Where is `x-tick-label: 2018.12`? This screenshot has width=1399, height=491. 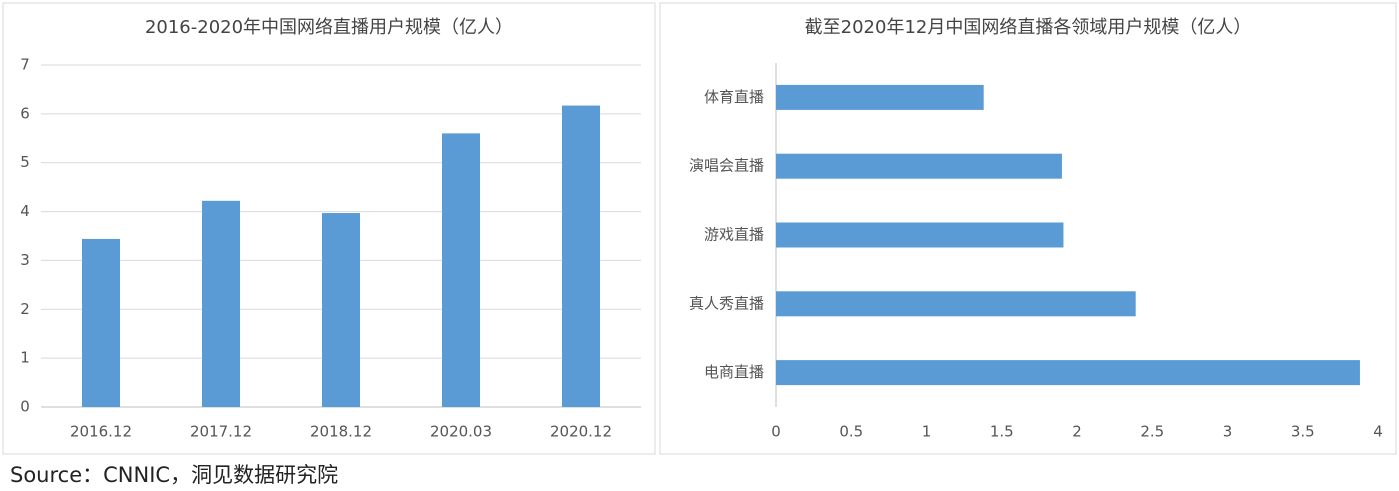 x-tick-label: 2018.12 is located at coordinates (341, 432).